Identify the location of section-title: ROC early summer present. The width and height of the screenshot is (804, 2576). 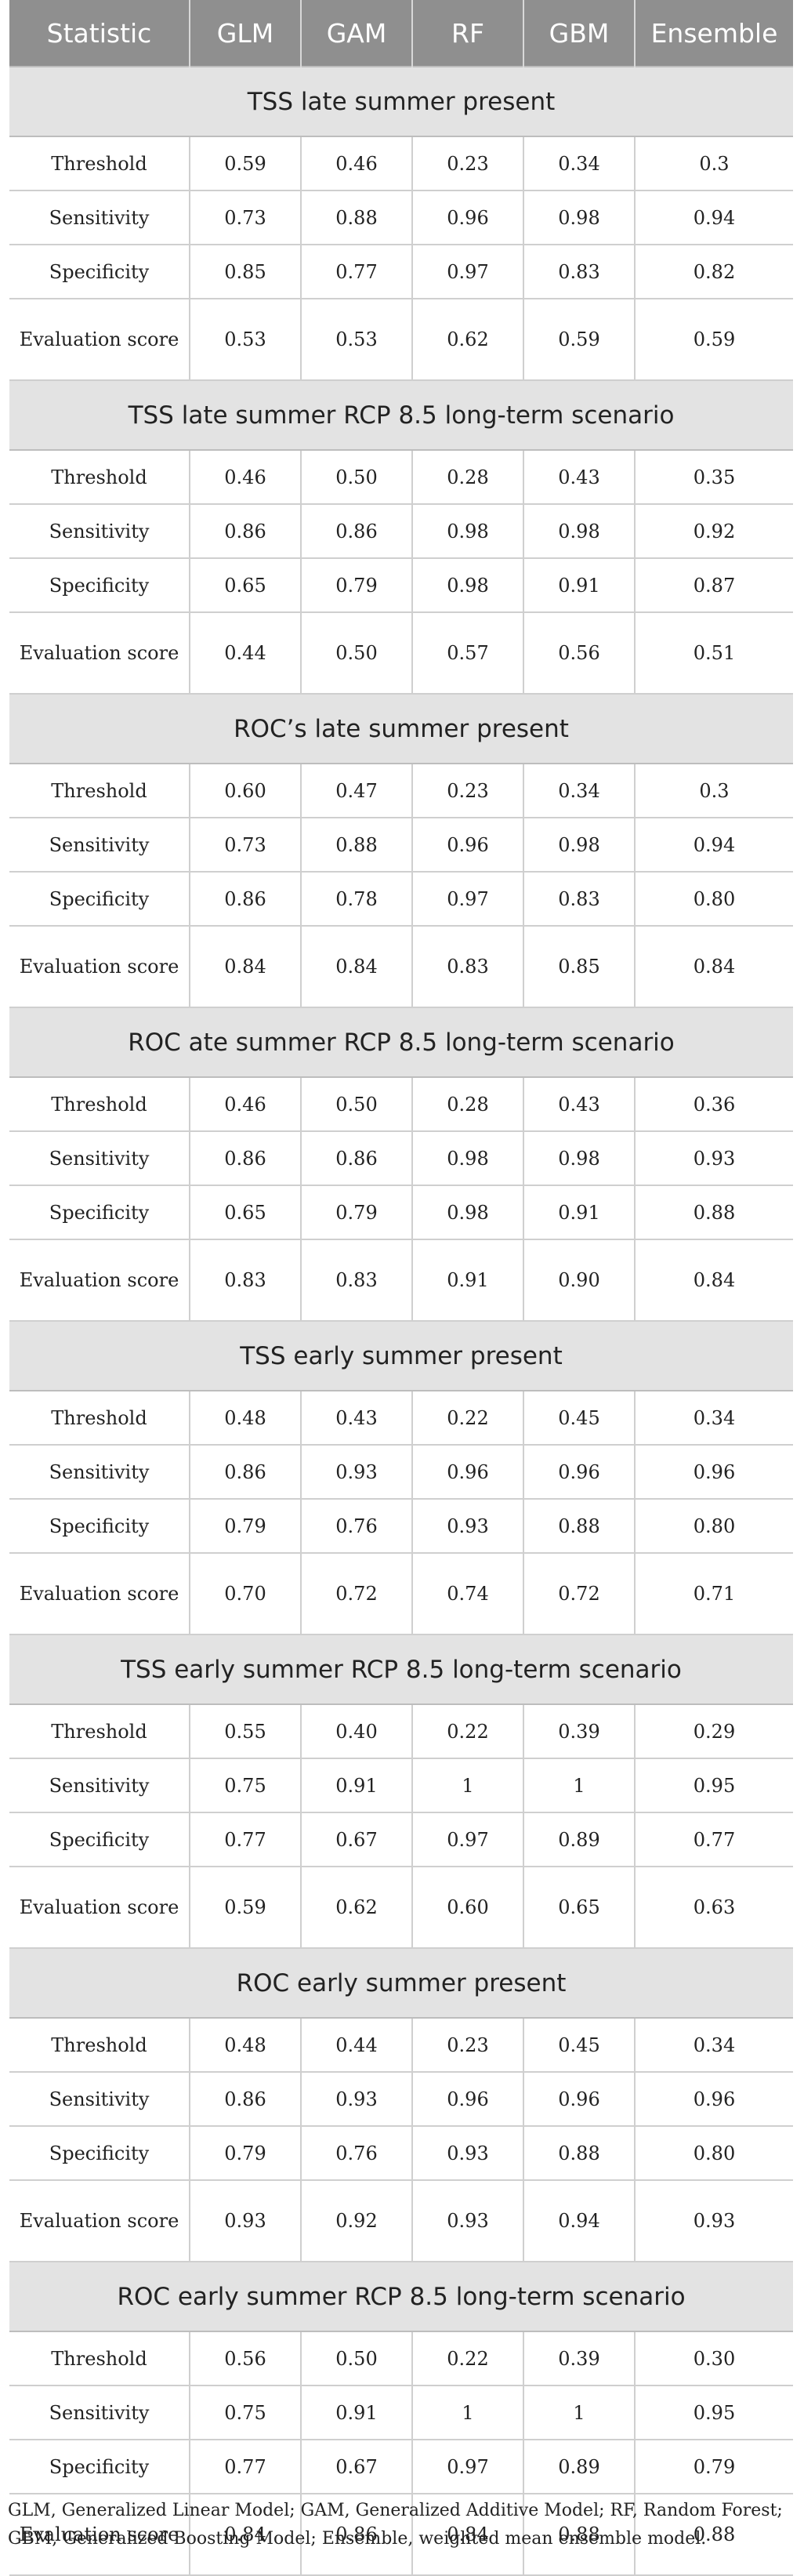
(401, 1983).